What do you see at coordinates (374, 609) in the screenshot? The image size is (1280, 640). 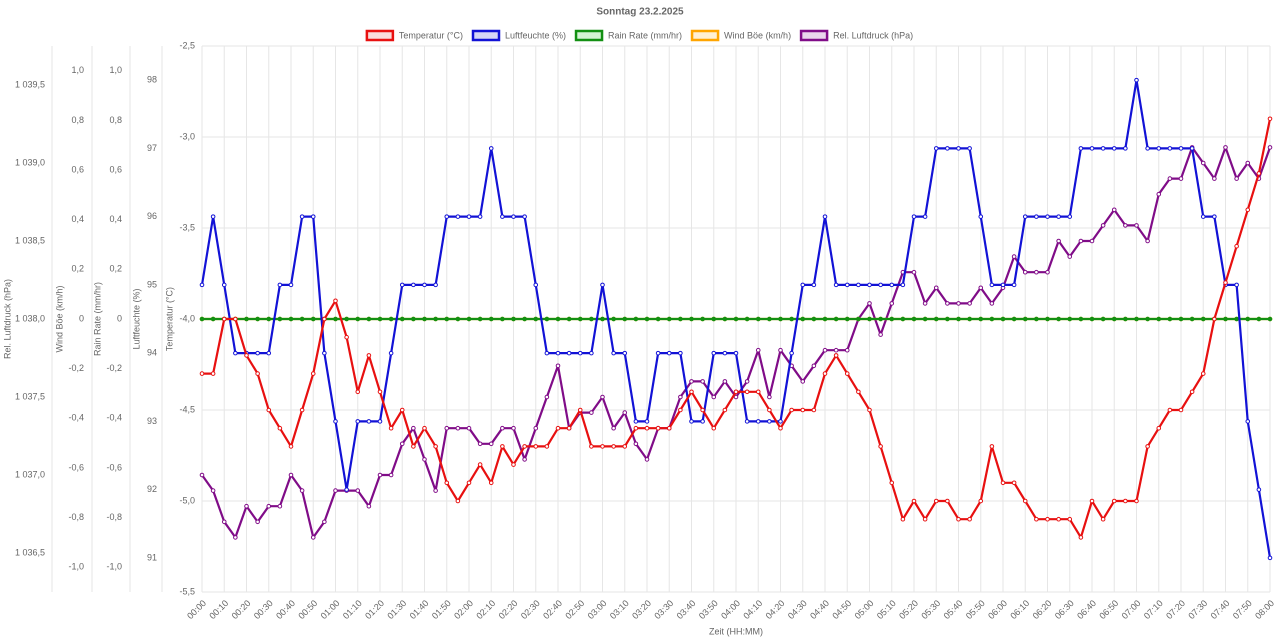 I see `x-tick-label: 01:20` at bounding box center [374, 609].